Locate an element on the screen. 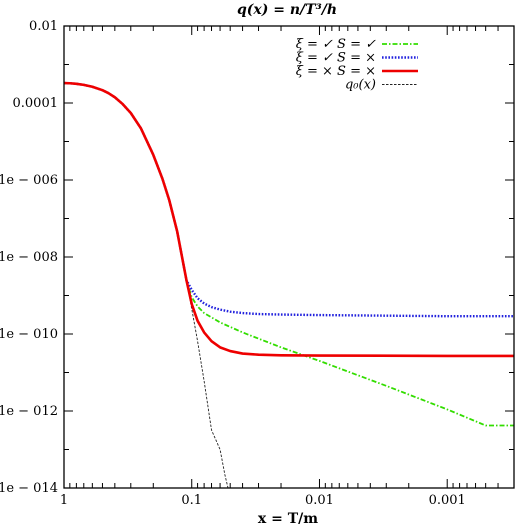 This screenshot has height=529, width=518. x-tick-label: 0.1 is located at coordinates (191, 500).